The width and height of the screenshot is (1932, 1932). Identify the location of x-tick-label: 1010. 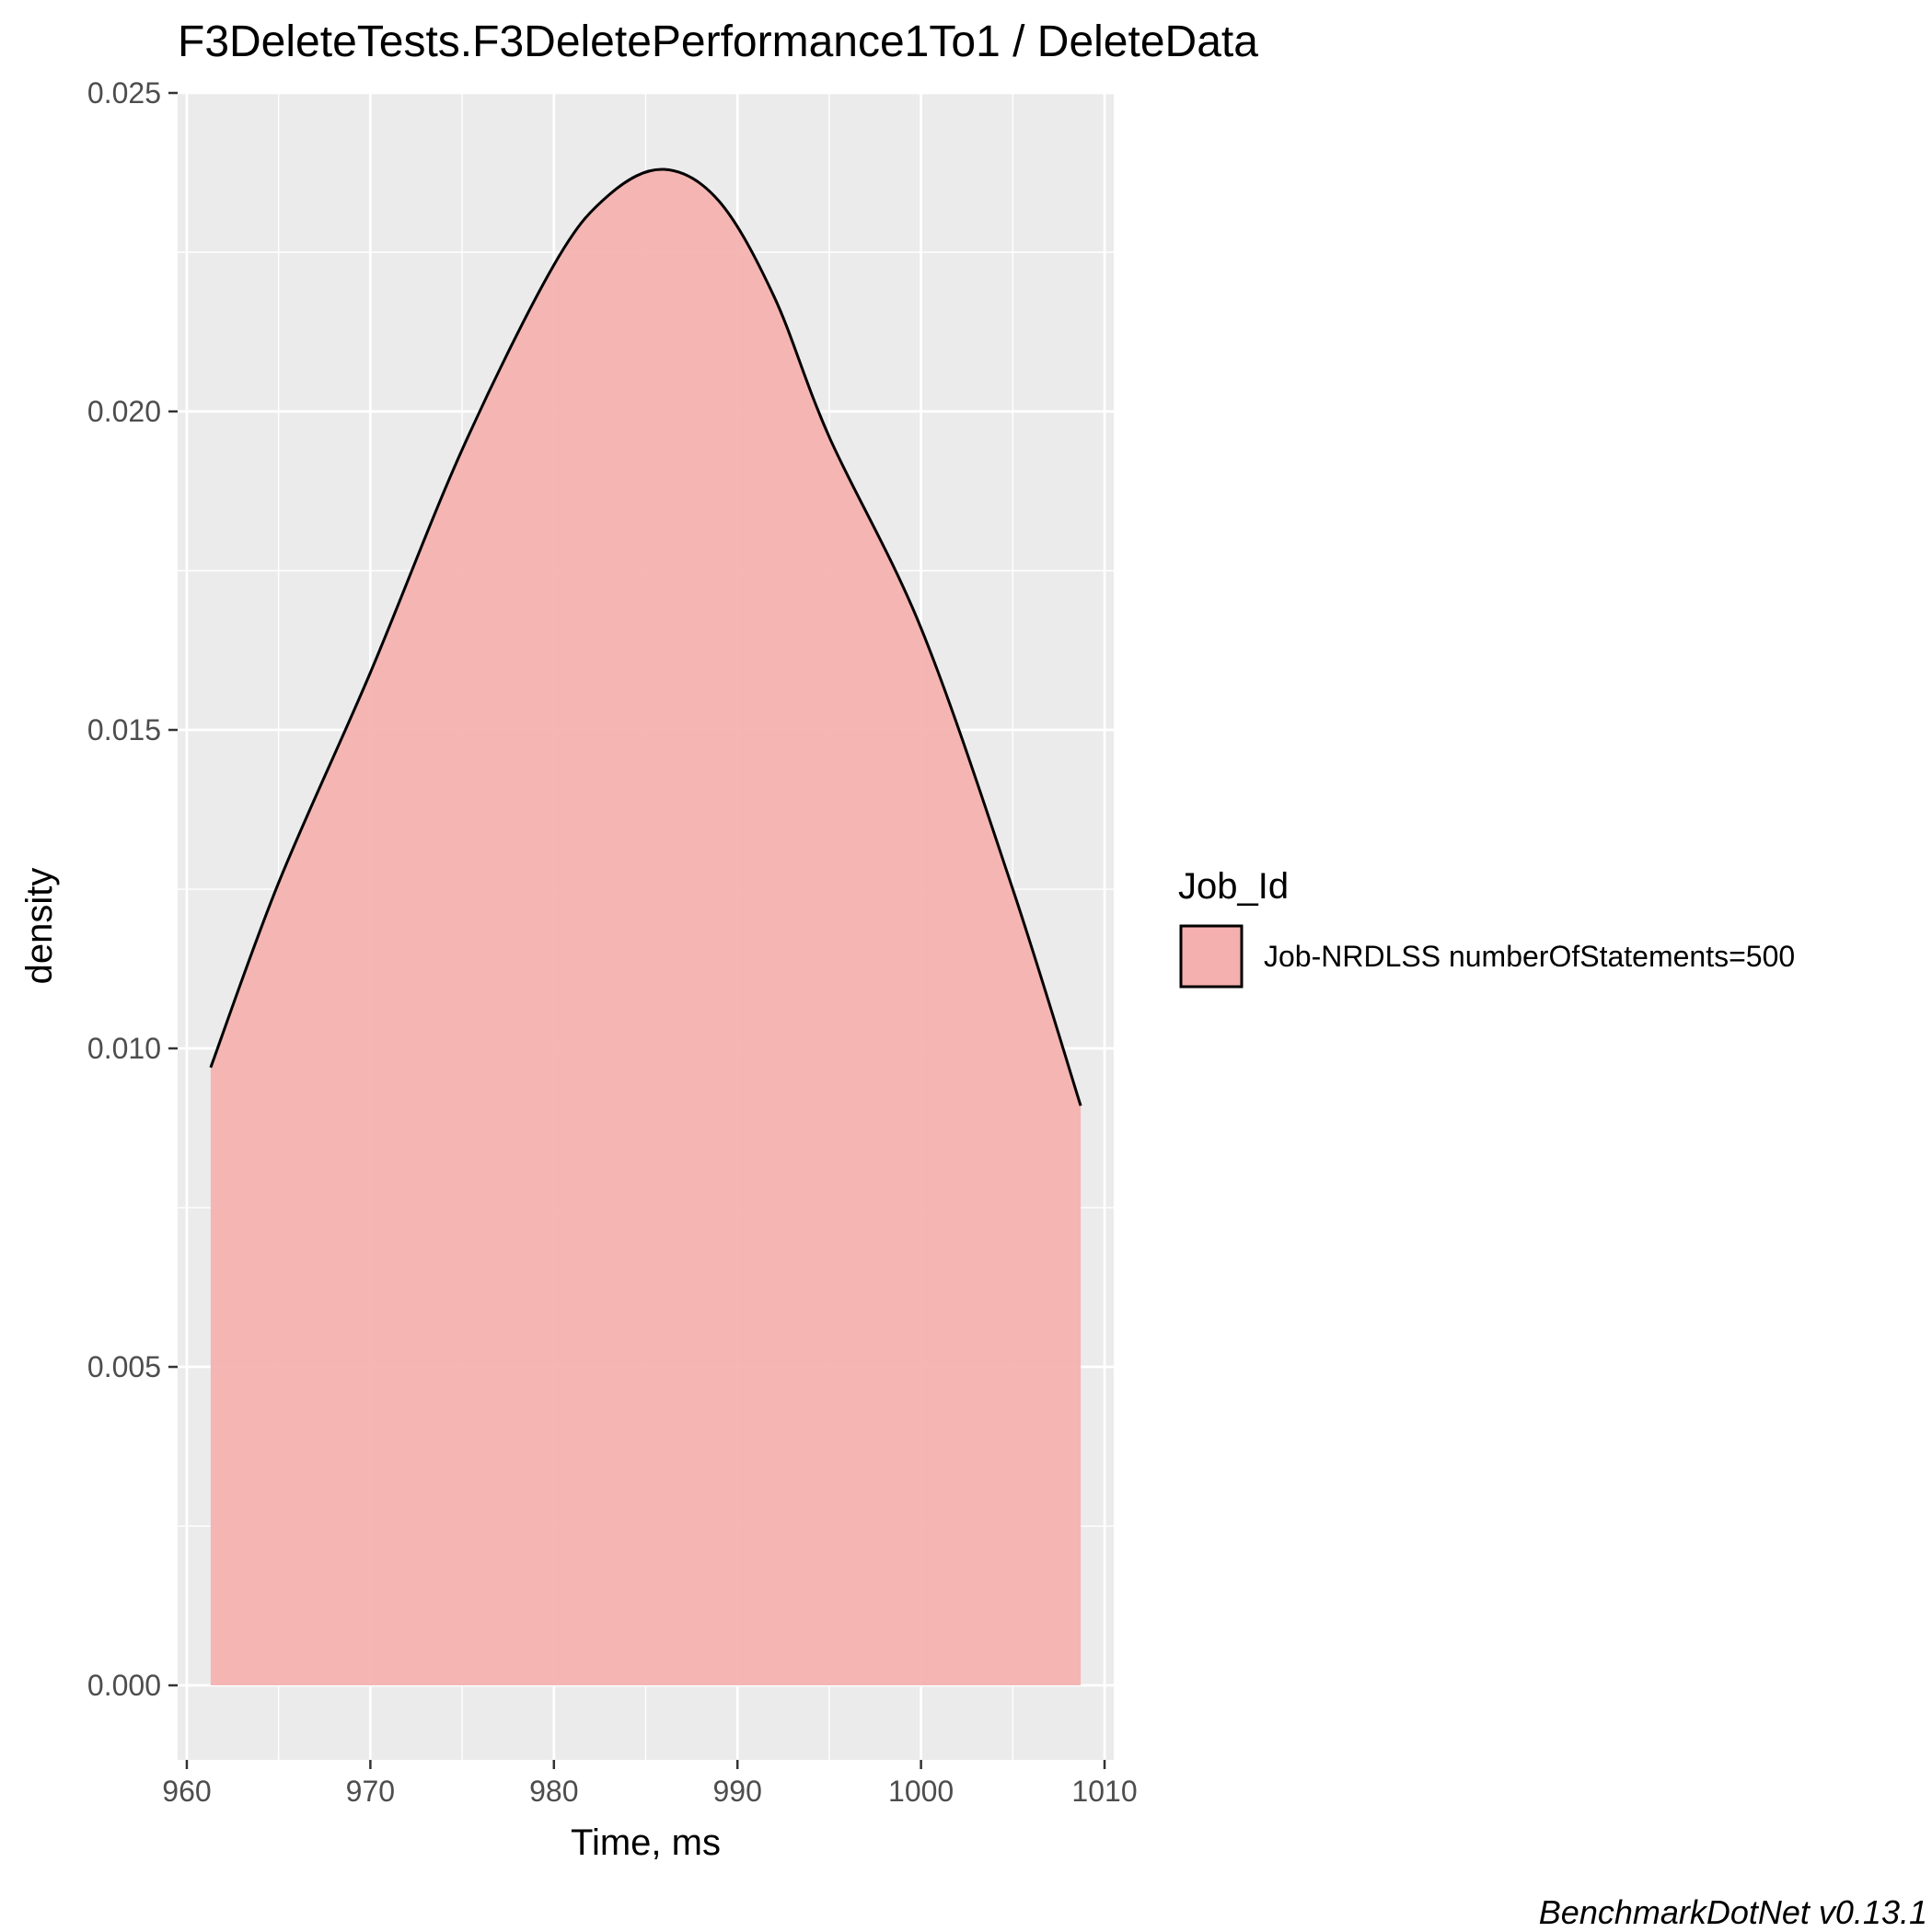
(1104, 1792).